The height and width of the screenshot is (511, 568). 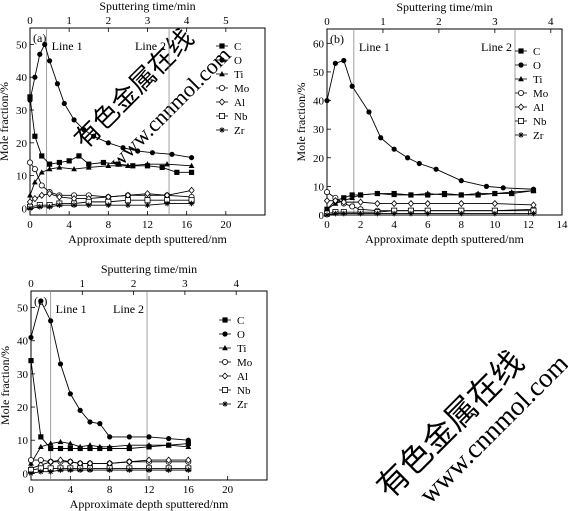 What do you see at coordinates (319, 44) in the screenshot?
I see `y-tick-label: 60` at bounding box center [319, 44].